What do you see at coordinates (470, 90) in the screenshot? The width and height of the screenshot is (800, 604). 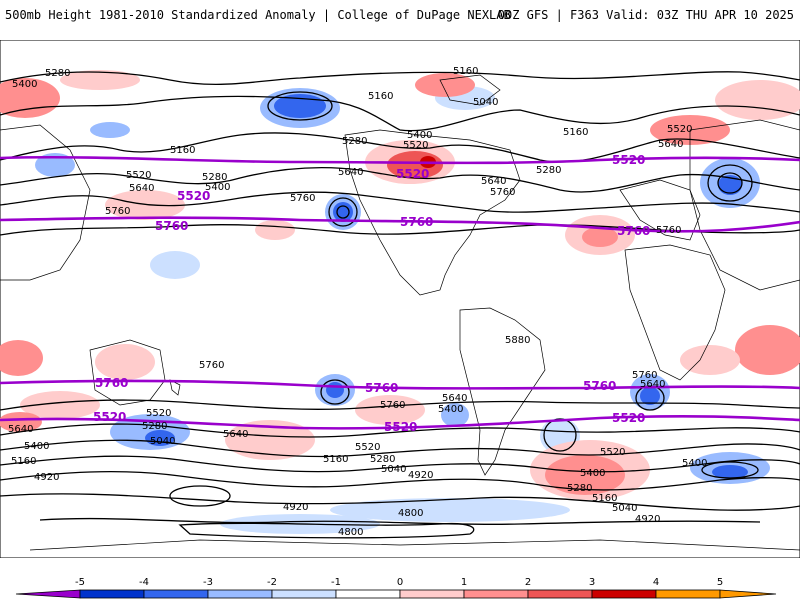 I see `greenland-outline` at bounding box center [470, 90].